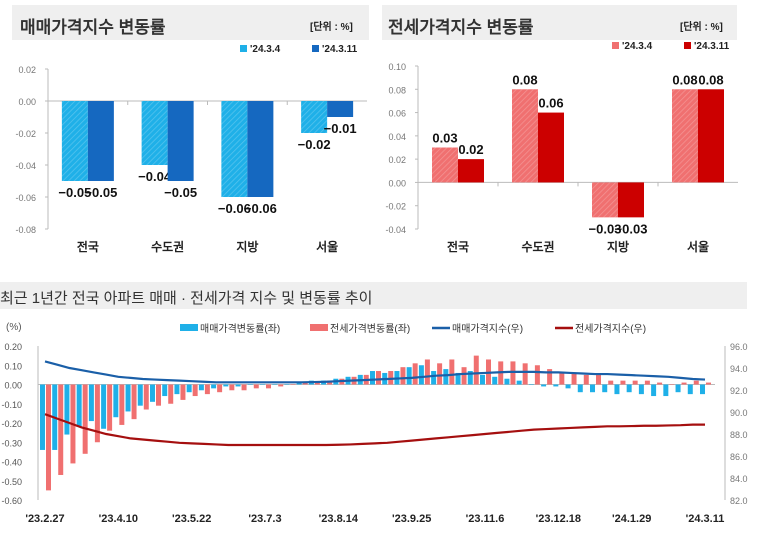 This screenshot has width=767, height=538. What do you see at coordinates (155, 176) in the screenshot?
I see `data-label: −0.04` at bounding box center [155, 176].